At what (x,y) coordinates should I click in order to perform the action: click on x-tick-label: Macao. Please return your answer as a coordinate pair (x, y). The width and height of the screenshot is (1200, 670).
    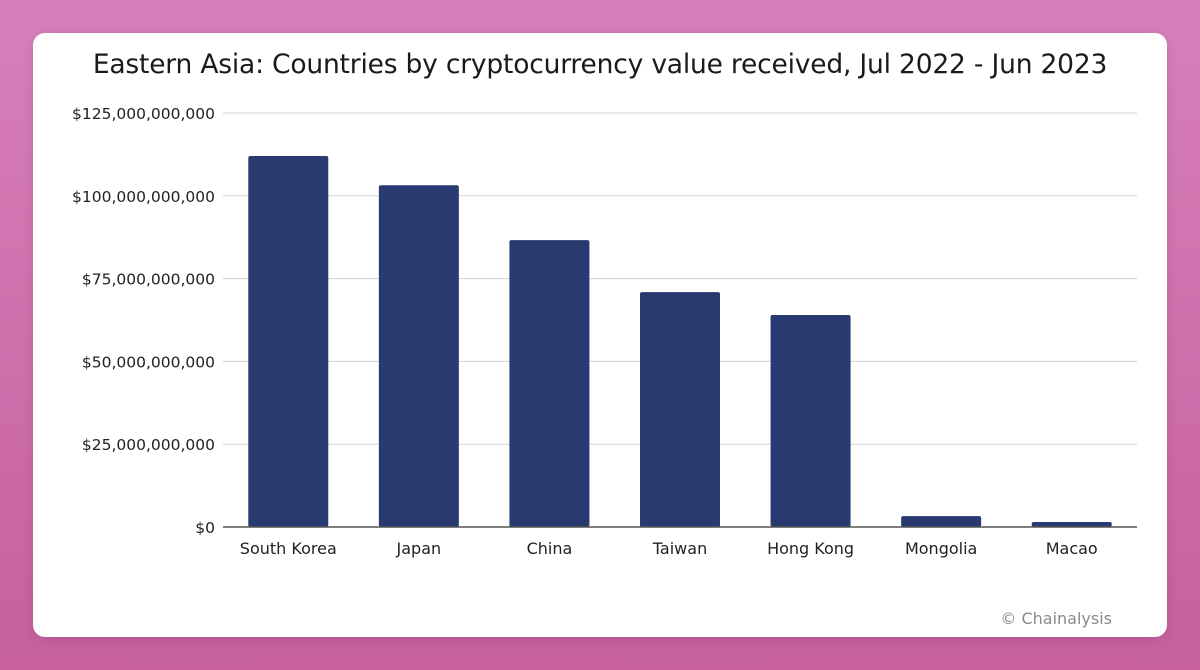
    Looking at the image, I should click on (1072, 548).